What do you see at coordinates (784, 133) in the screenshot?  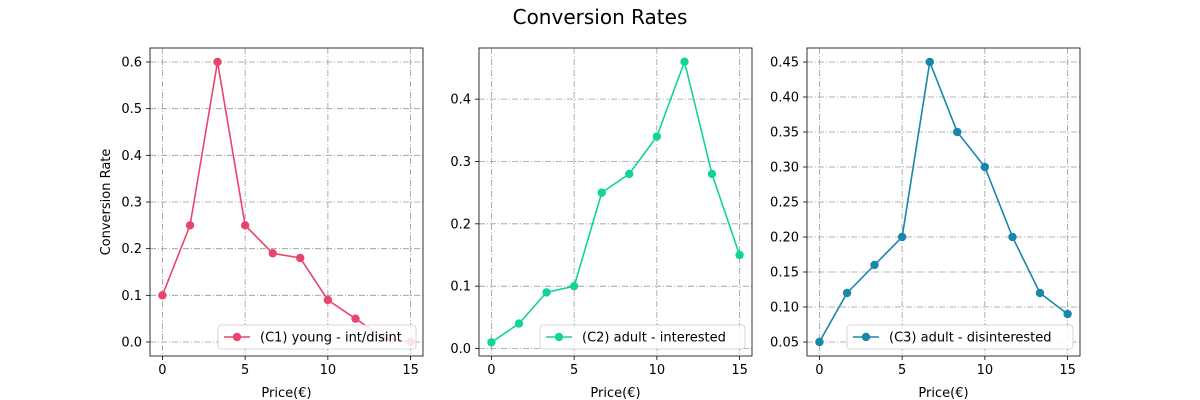 I see `y-tick-label: 0.35` at bounding box center [784, 133].